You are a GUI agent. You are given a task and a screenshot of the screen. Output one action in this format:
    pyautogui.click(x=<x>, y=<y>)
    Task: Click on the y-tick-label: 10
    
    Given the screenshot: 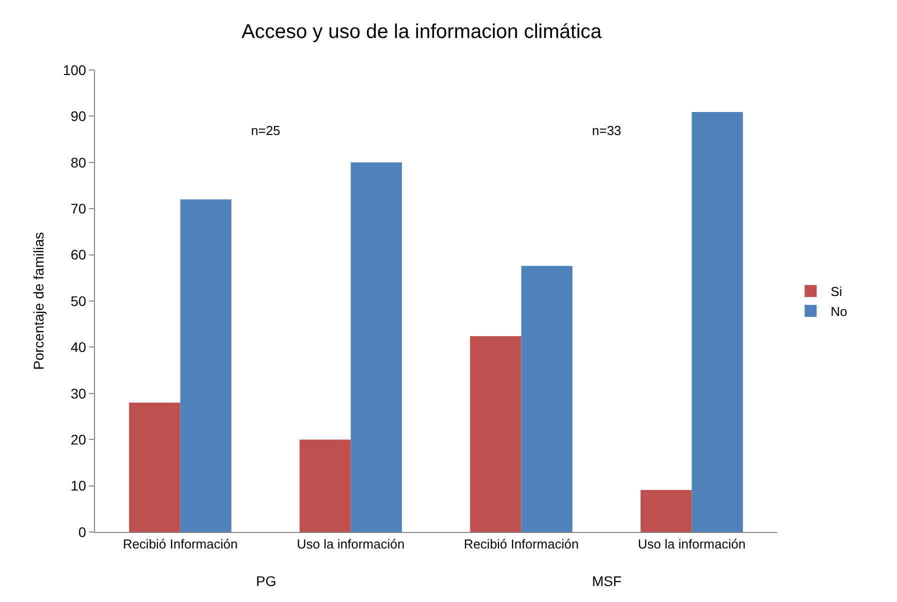 What is the action you would take?
    pyautogui.click(x=78, y=486)
    